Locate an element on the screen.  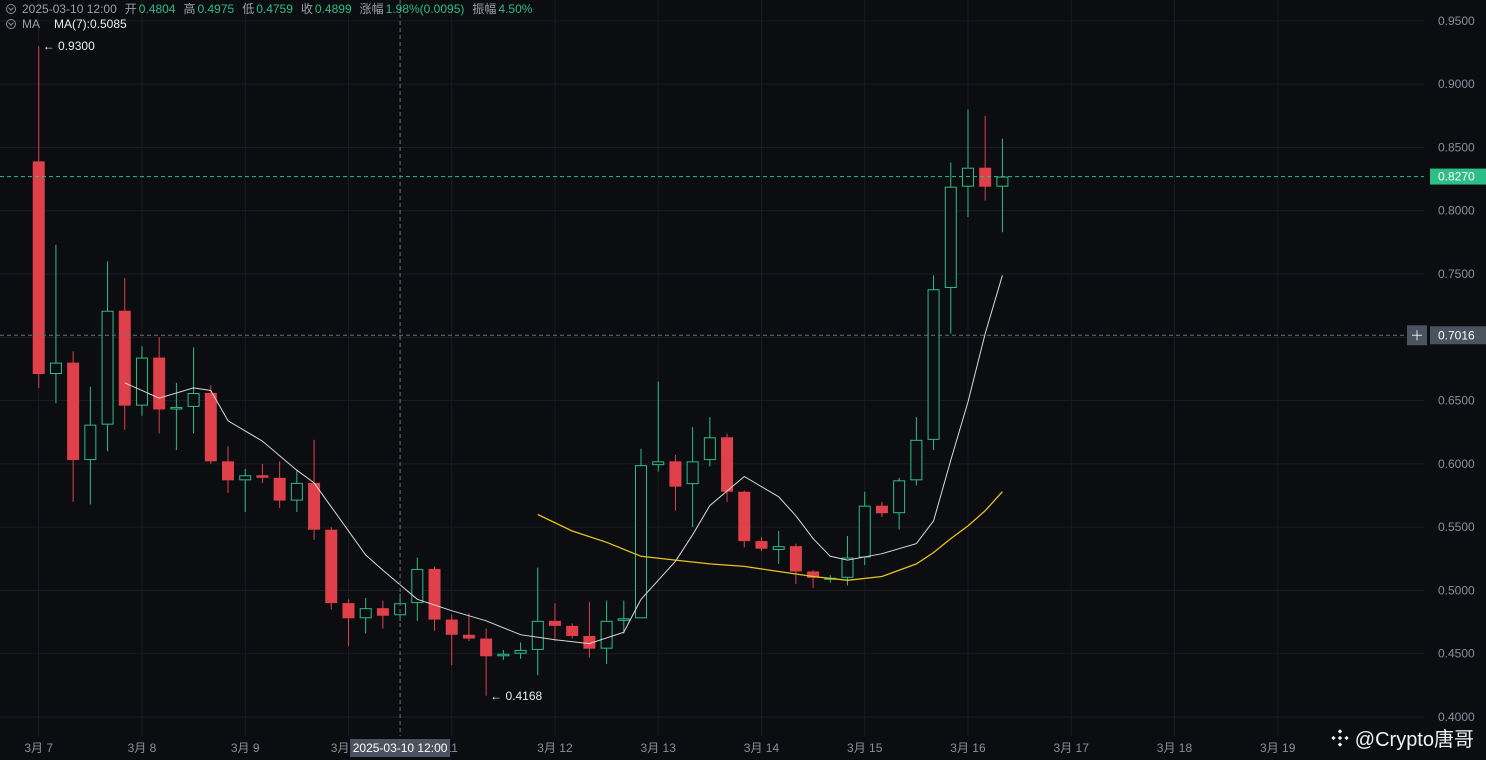
open-value: 0.4804 is located at coordinates (157, 8).